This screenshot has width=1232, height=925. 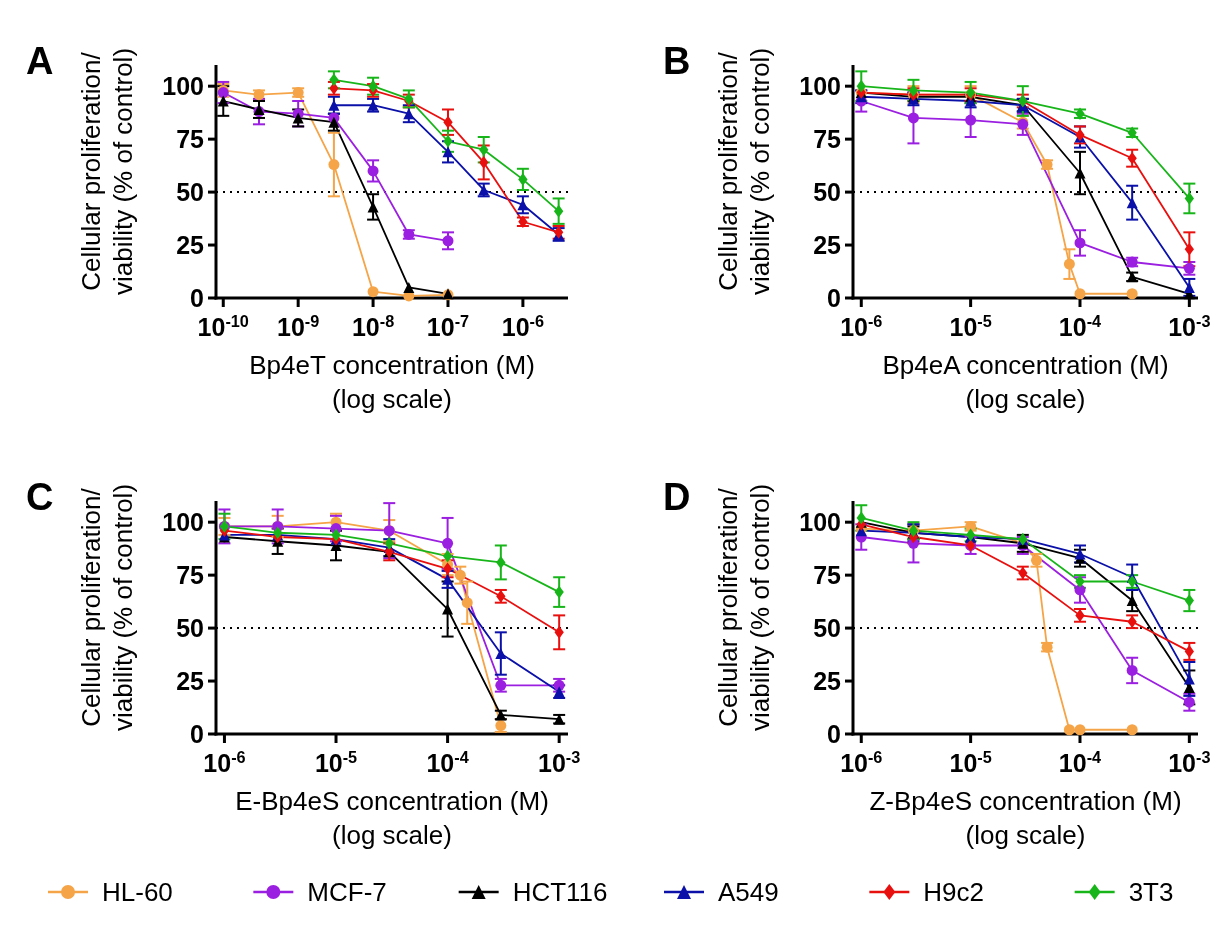 What do you see at coordinates (1025, 818) in the screenshot?
I see `x-axis-title: Z-Bp4eS concentration (M) (log scale)` at bounding box center [1025, 818].